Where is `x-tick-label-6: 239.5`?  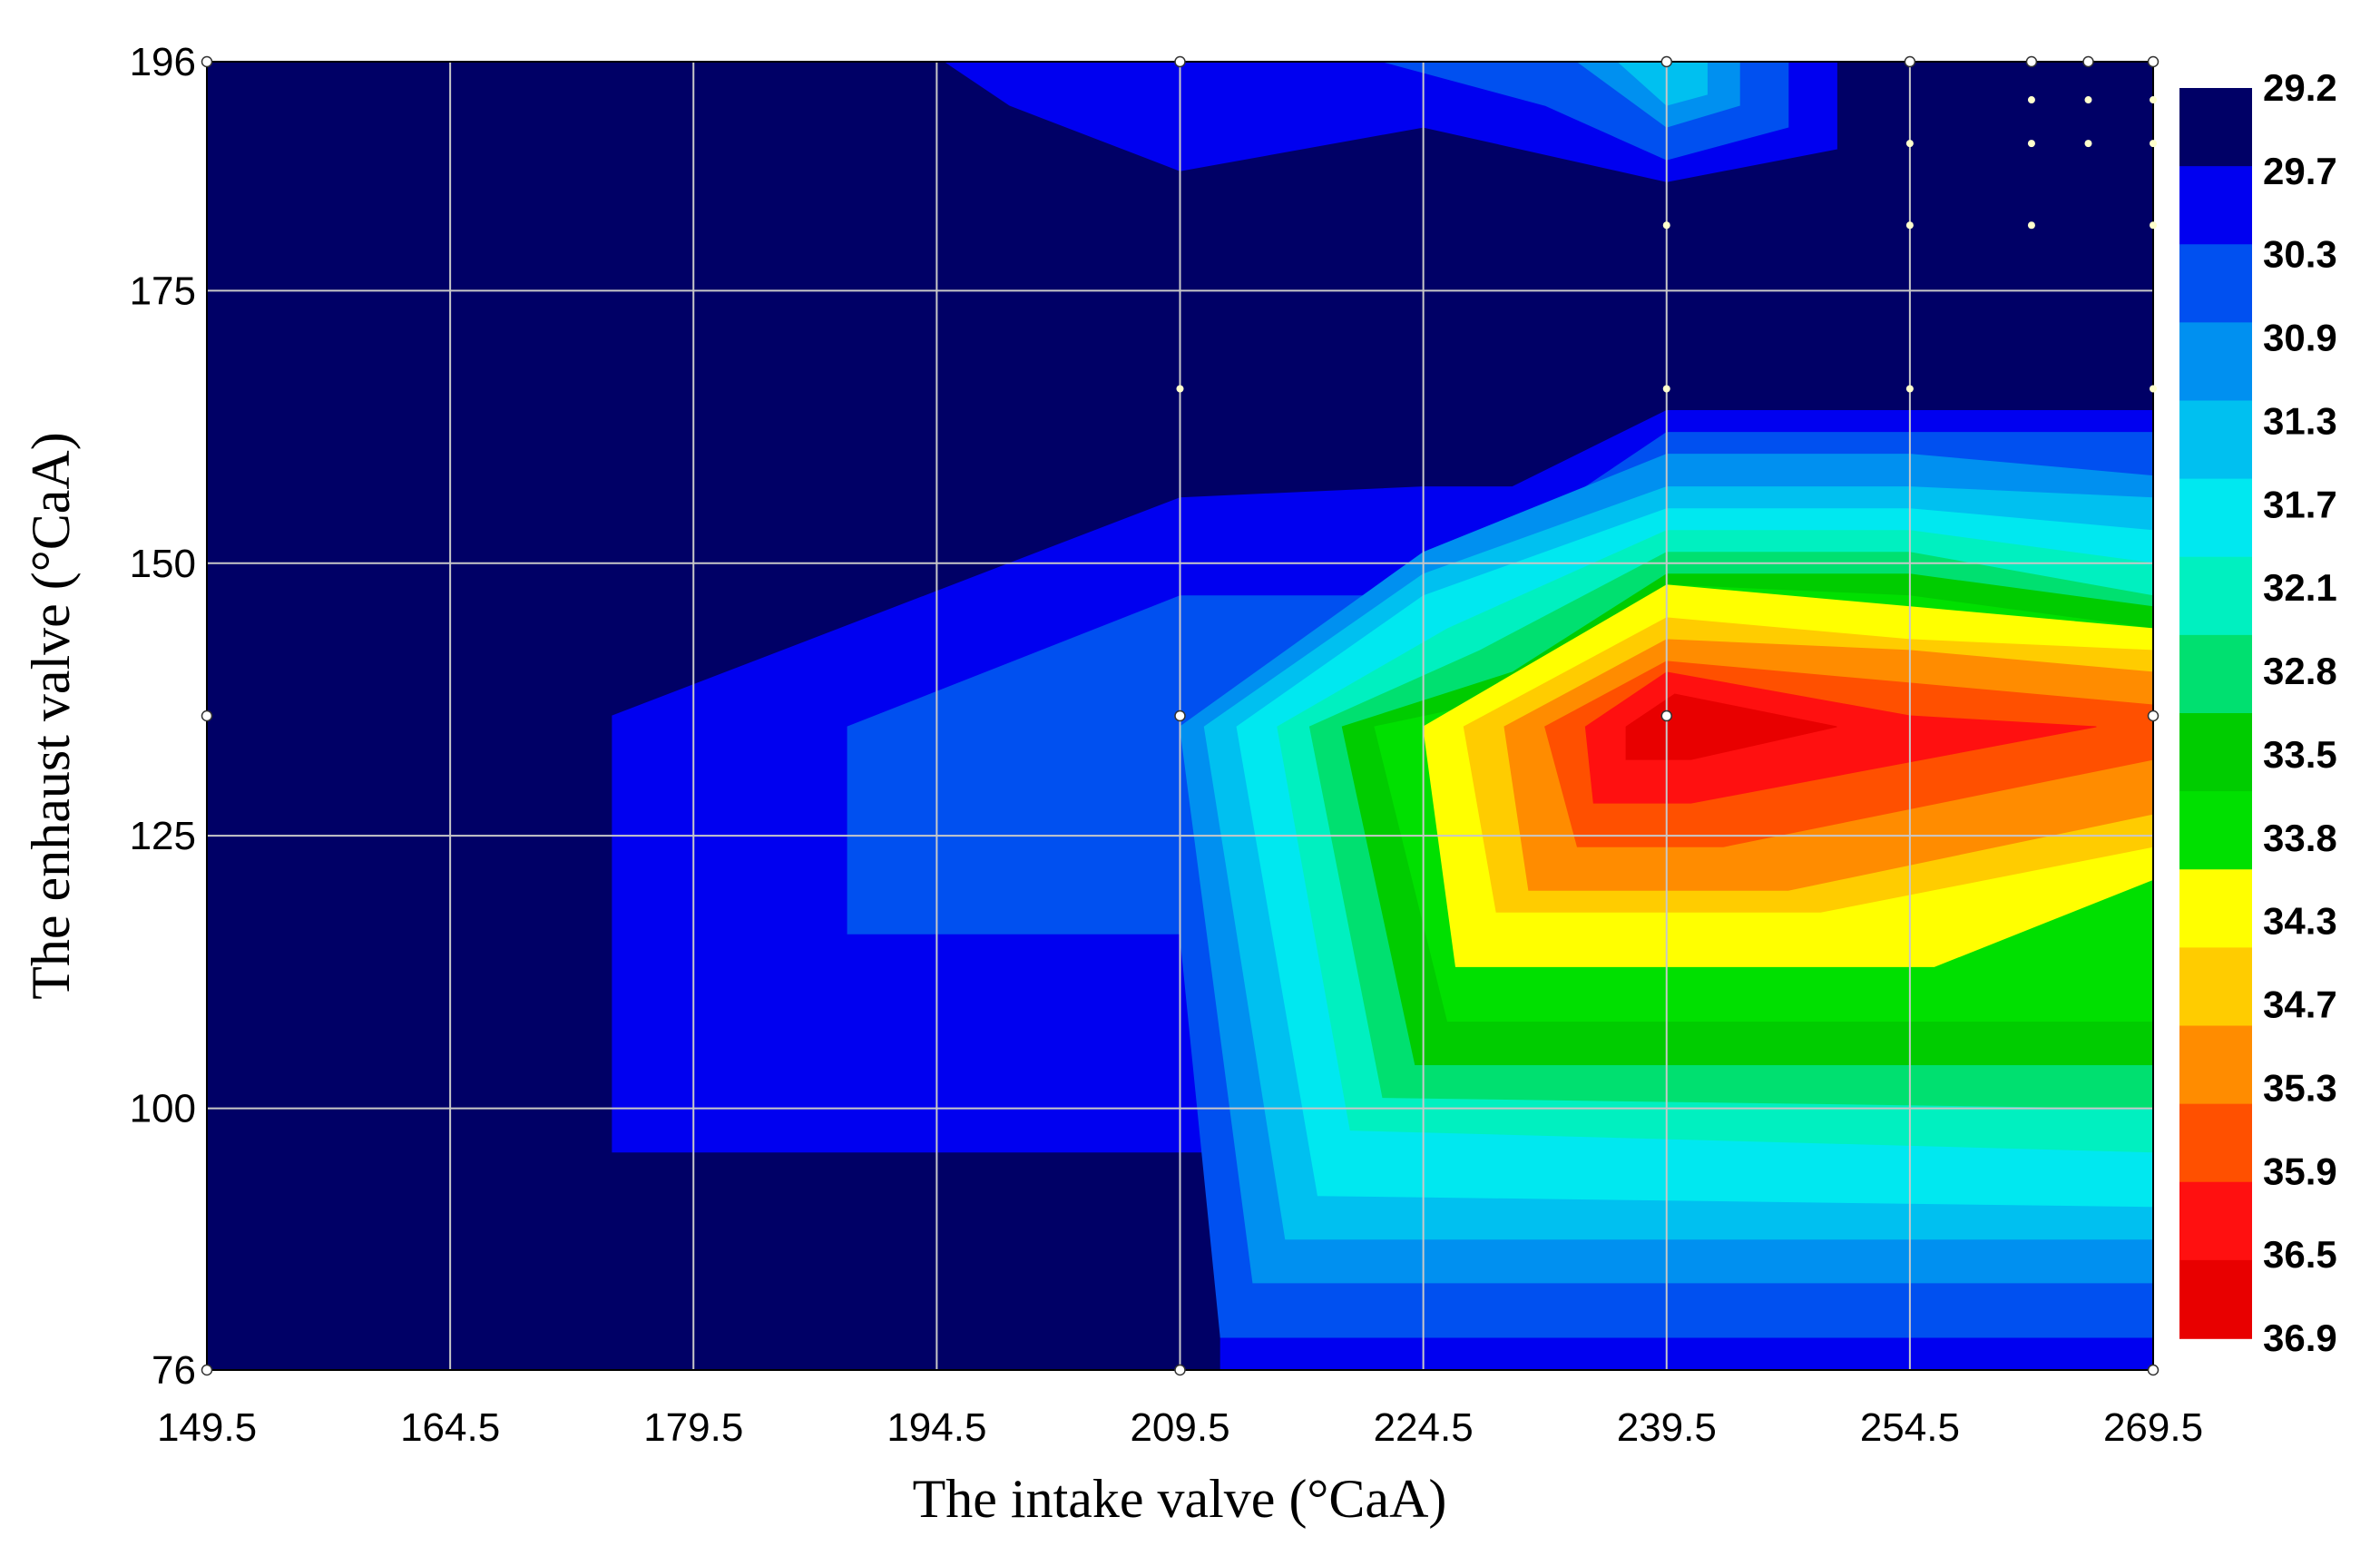 x-tick-label-6: 239.5 is located at coordinates (1667, 1427).